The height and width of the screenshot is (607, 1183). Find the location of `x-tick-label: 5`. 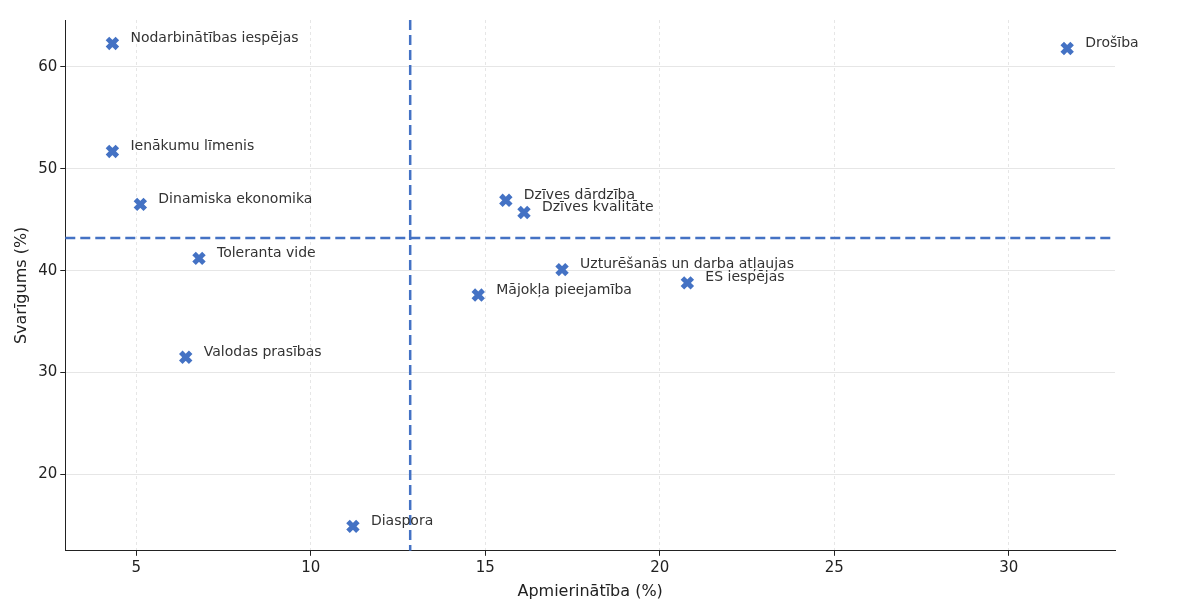

x-tick-label: 5 is located at coordinates (136, 566).